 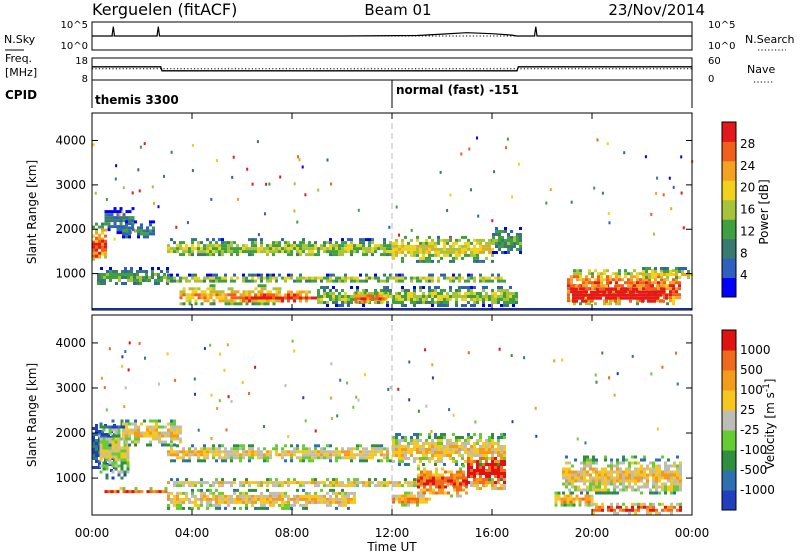 I want to click on velocity-colorbar-tick-label: -25, so click(x=750, y=430).